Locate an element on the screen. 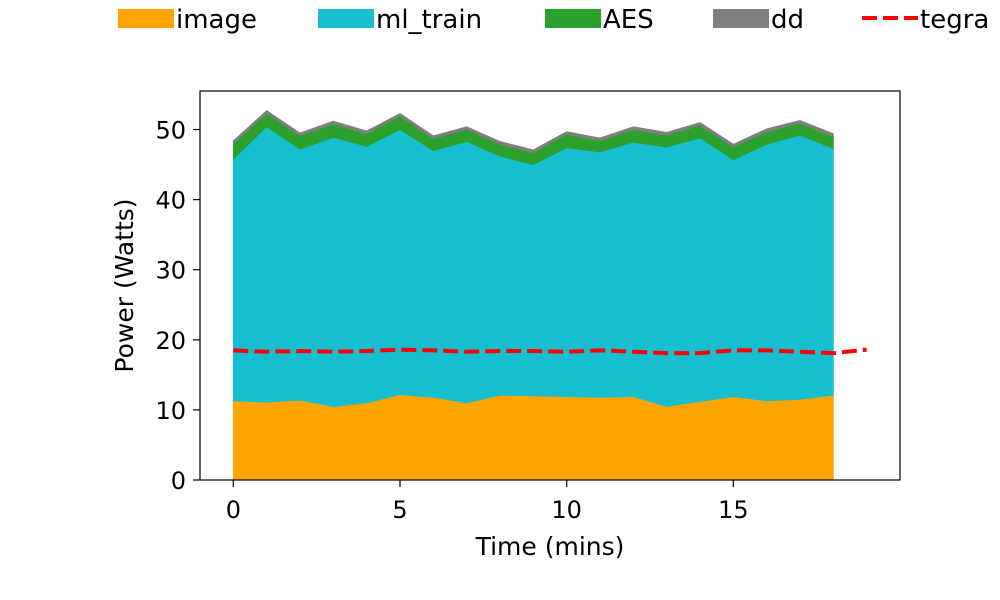 The width and height of the screenshot is (1000, 600). x-tick-label: 5 is located at coordinates (399, 510).